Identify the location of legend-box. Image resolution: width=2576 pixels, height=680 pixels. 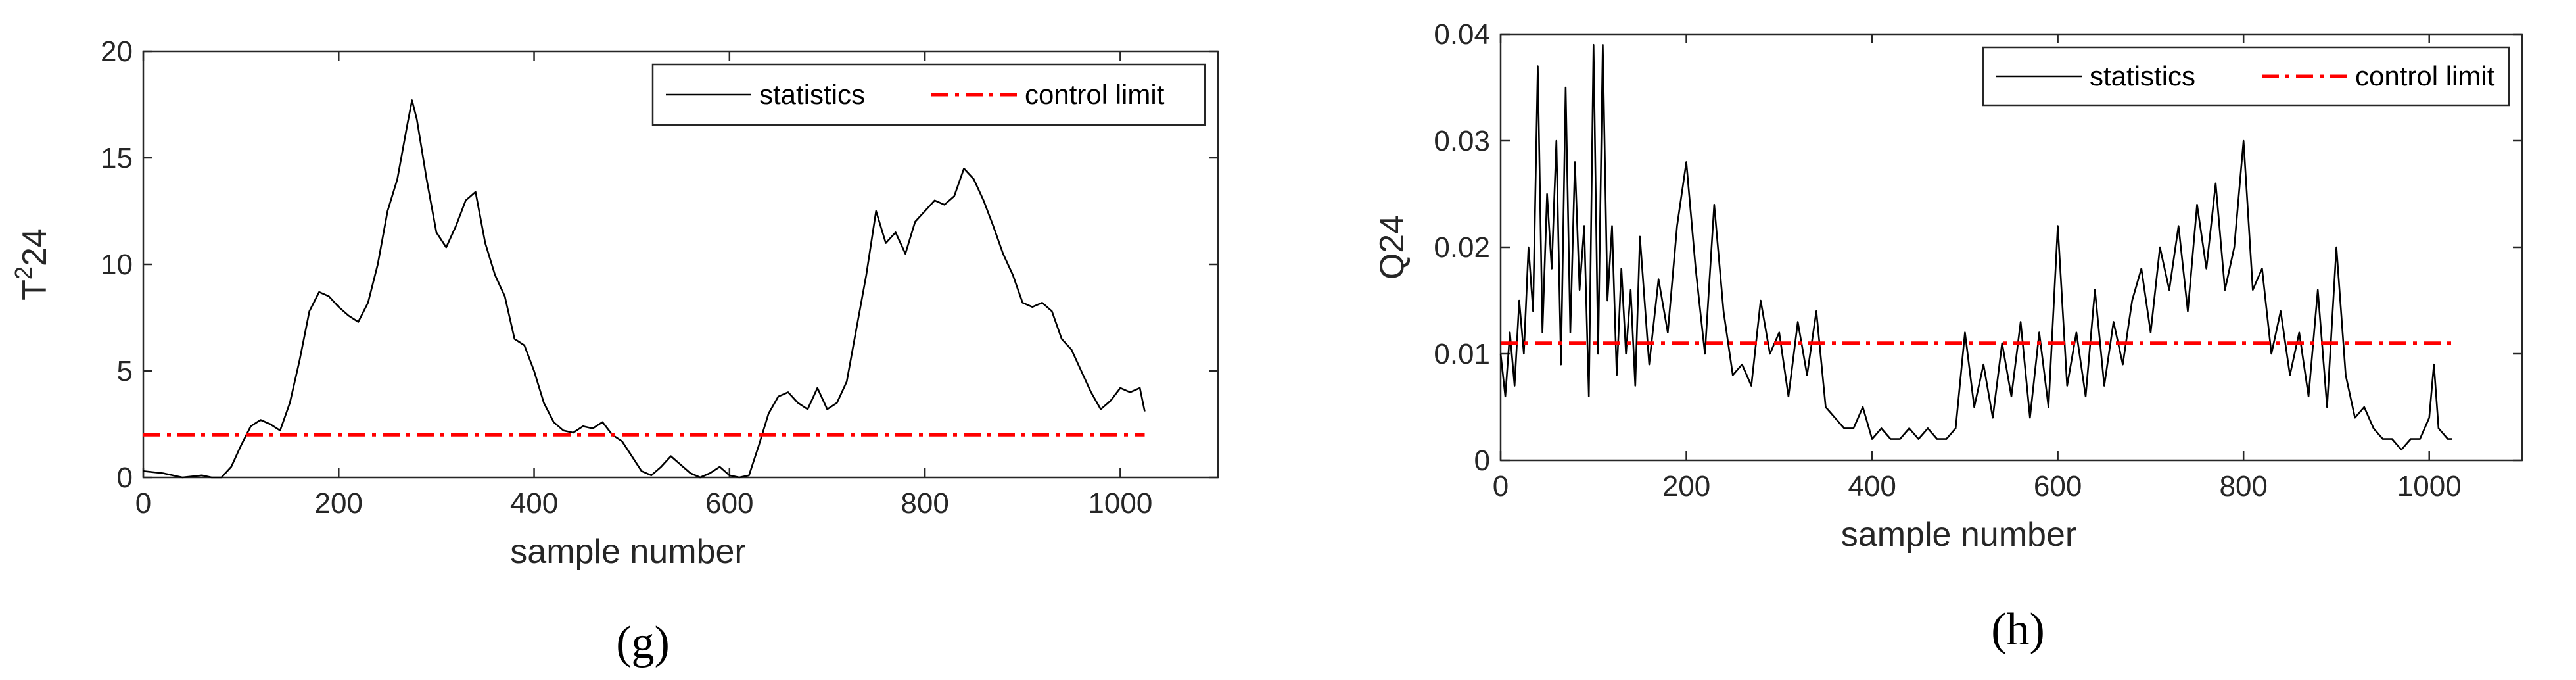
(2246, 76).